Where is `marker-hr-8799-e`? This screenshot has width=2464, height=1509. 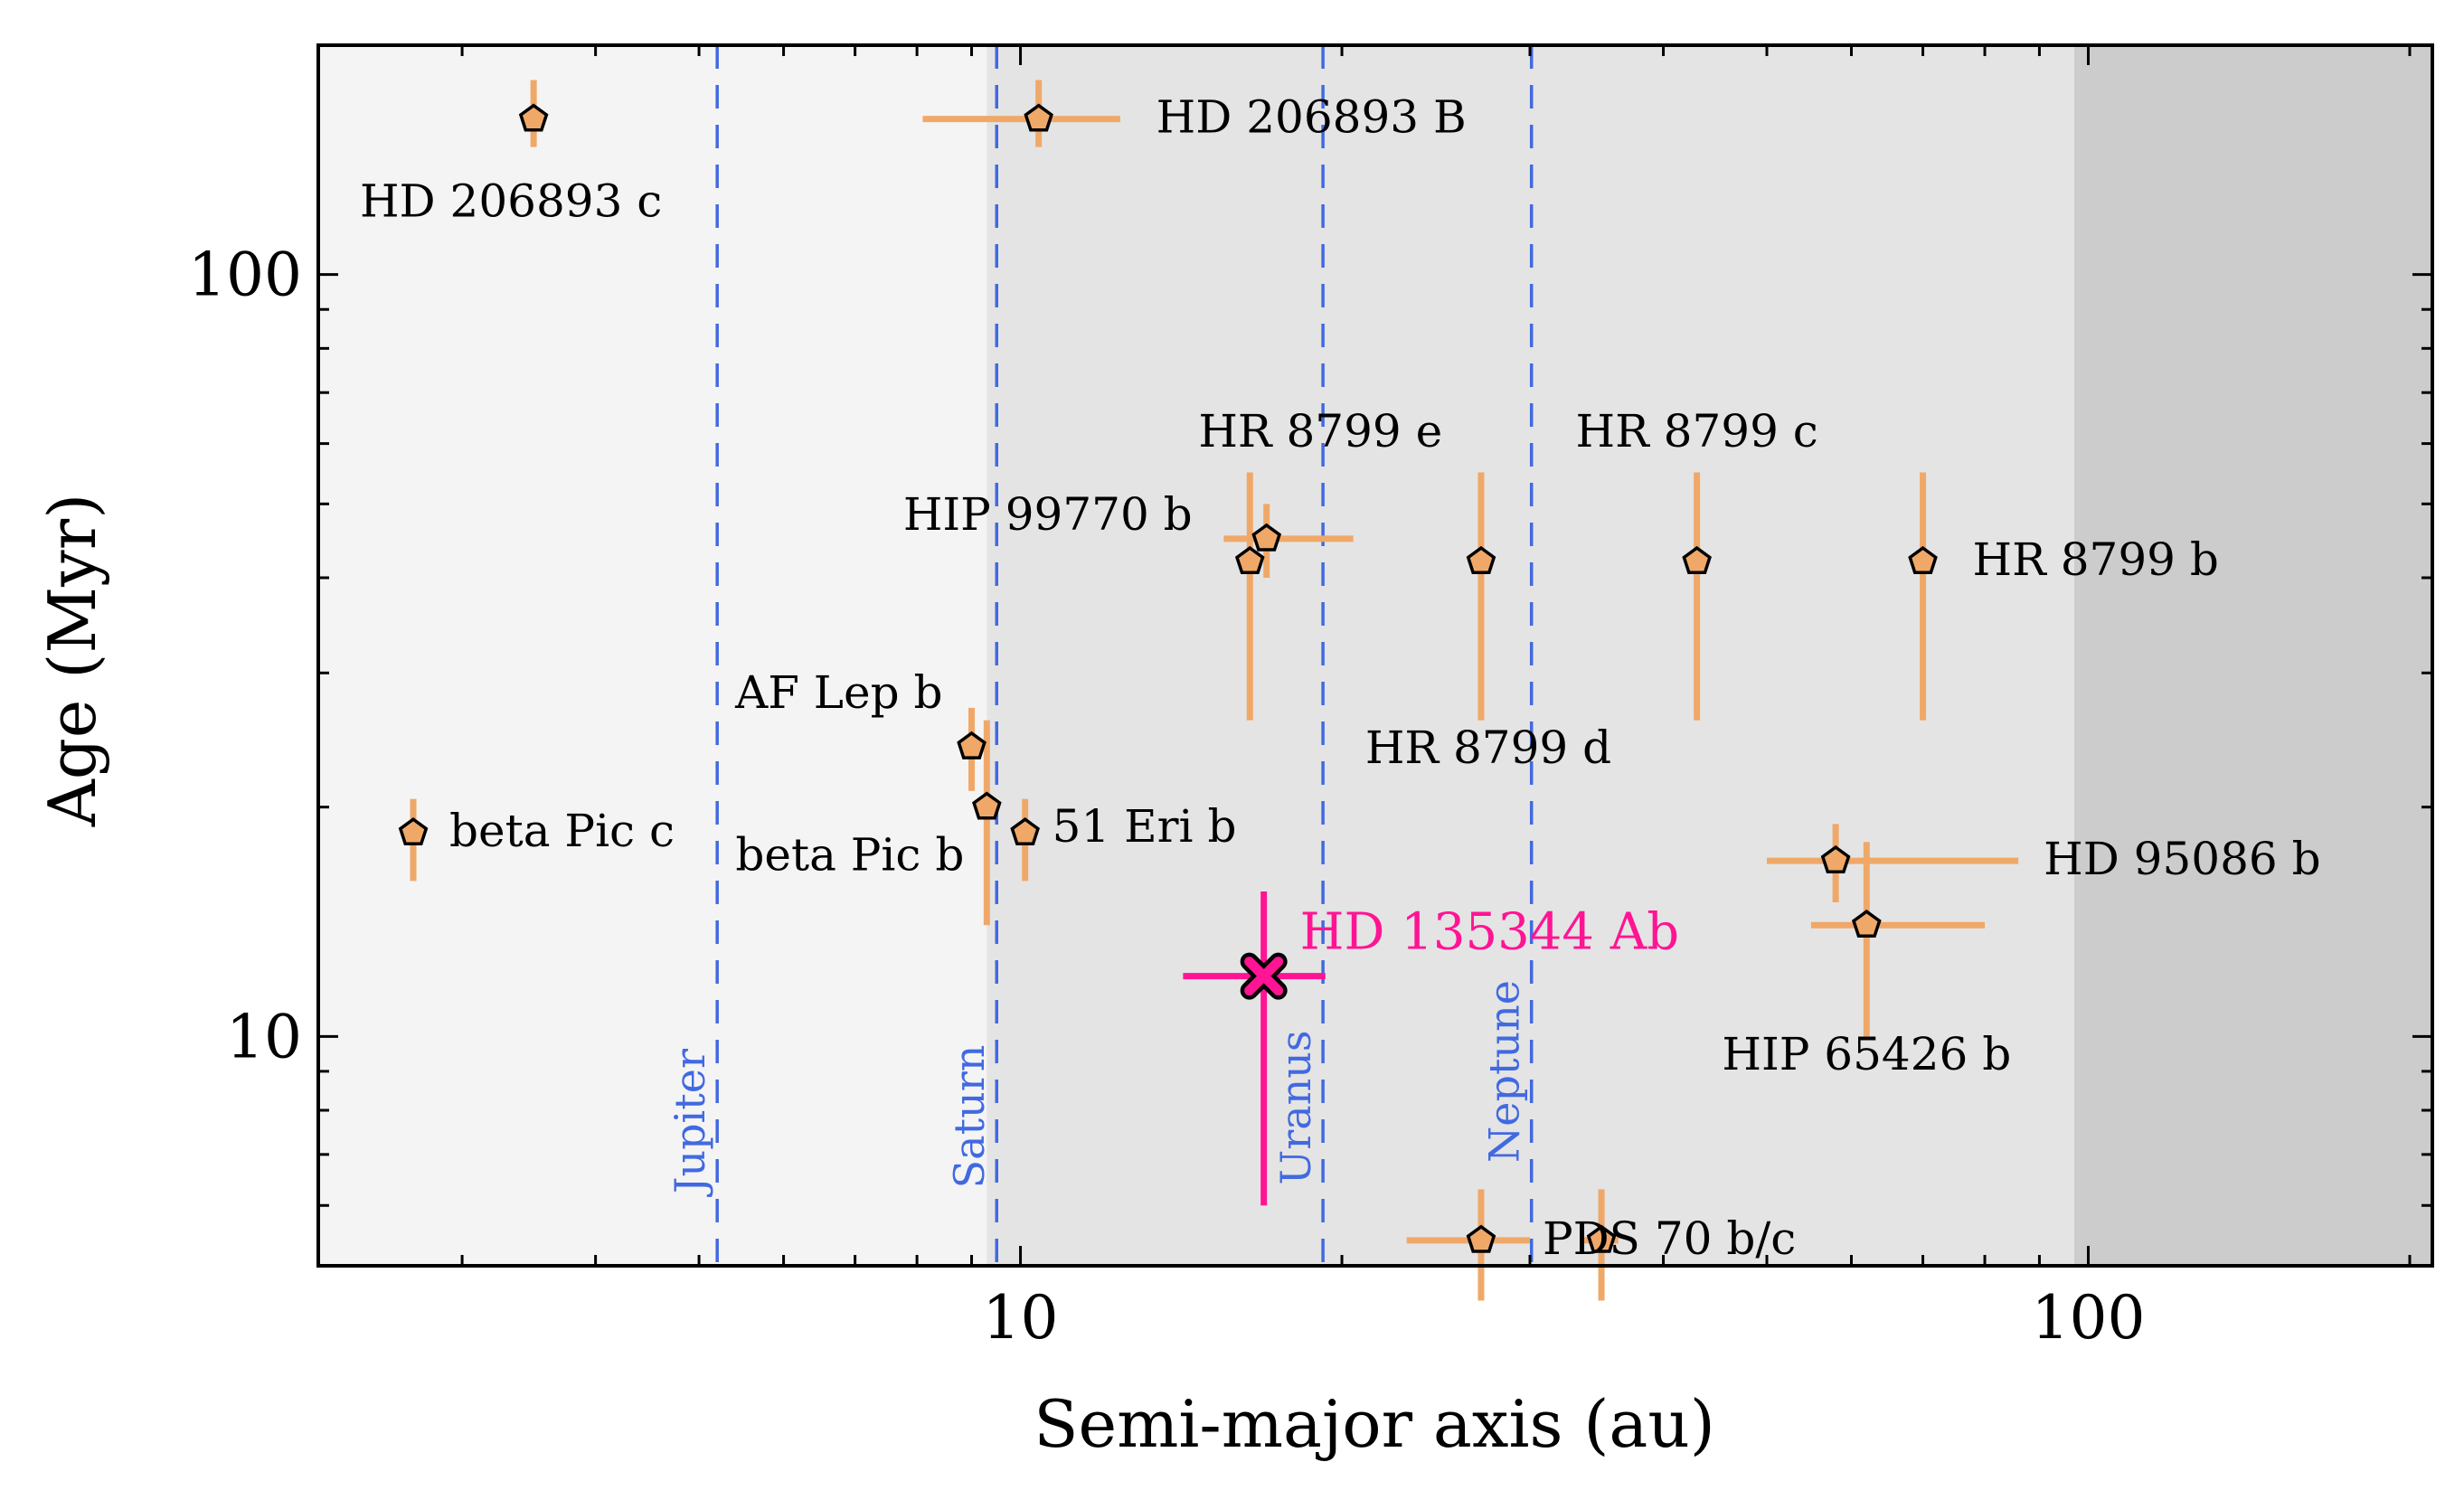 marker-hr-8799-e is located at coordinates (1249, 560).